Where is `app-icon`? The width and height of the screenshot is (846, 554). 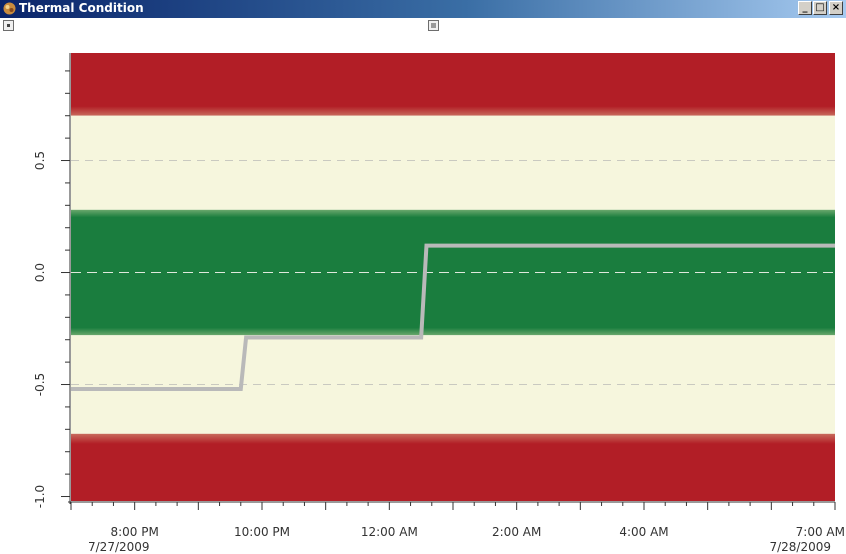 app-icon is located at coordinates (9, 8).